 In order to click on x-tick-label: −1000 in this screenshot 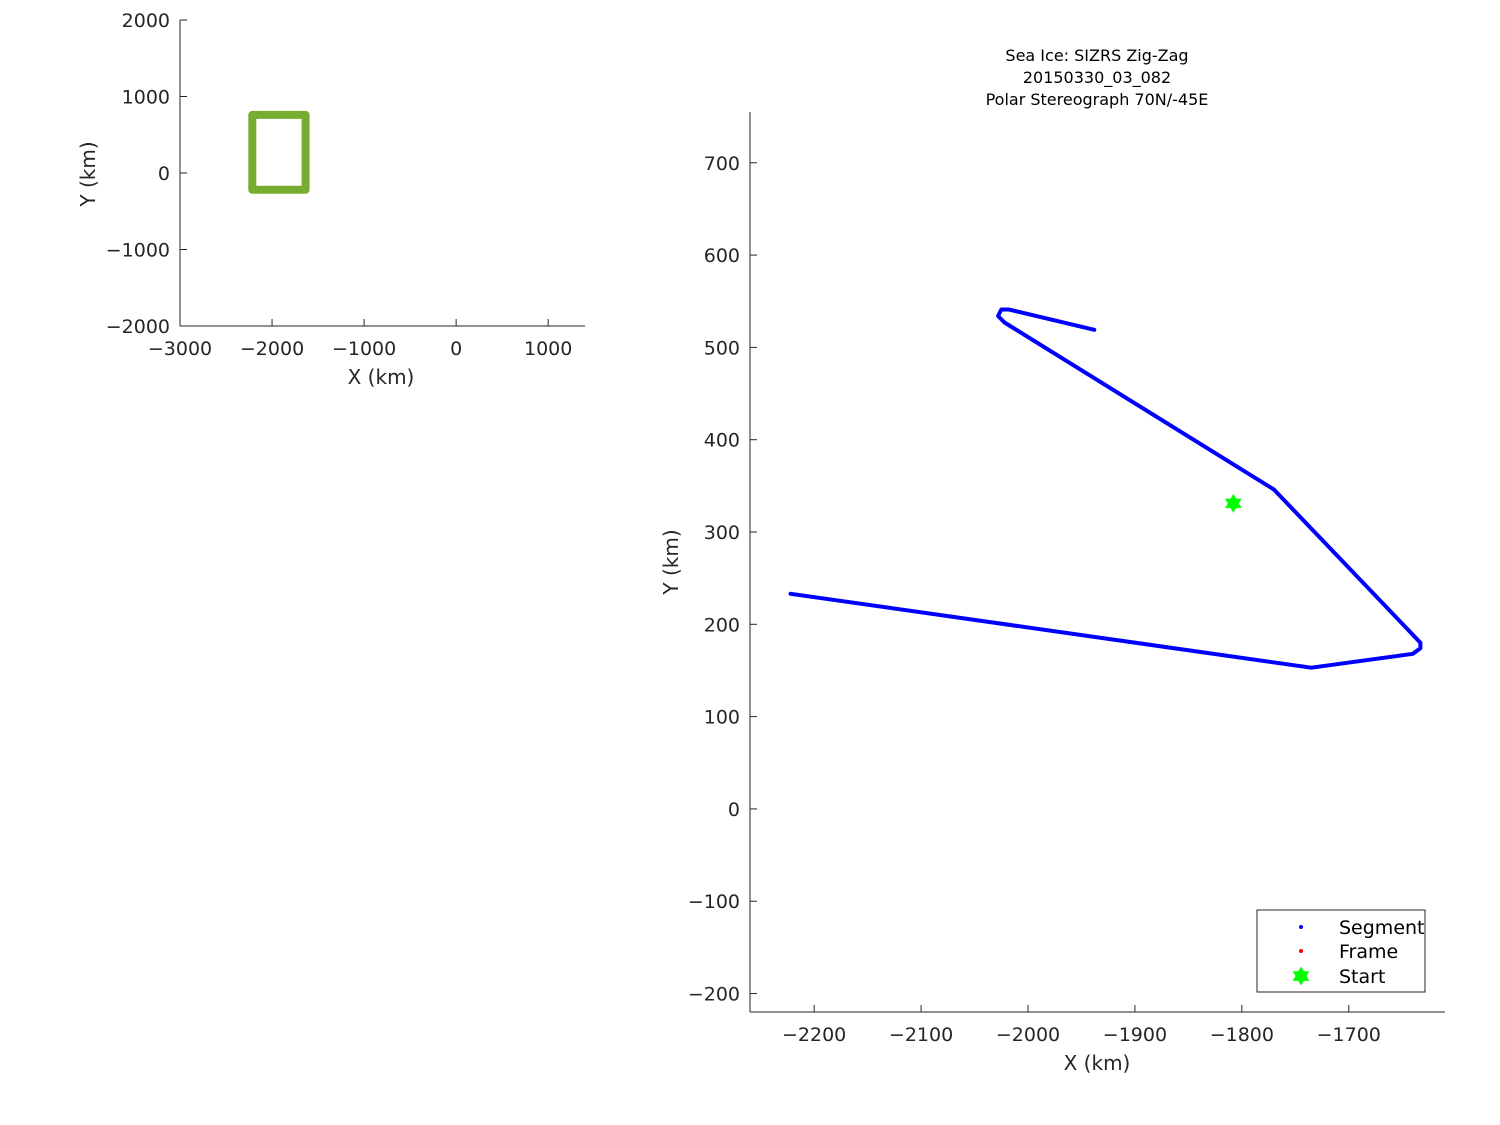, I will do `click(364, 349)`.